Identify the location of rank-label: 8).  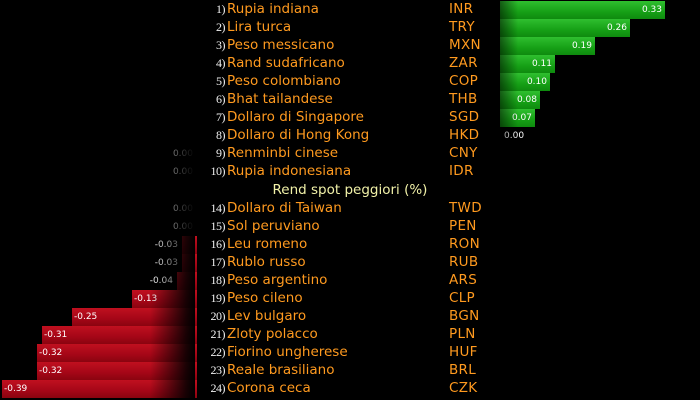
(215, 135).